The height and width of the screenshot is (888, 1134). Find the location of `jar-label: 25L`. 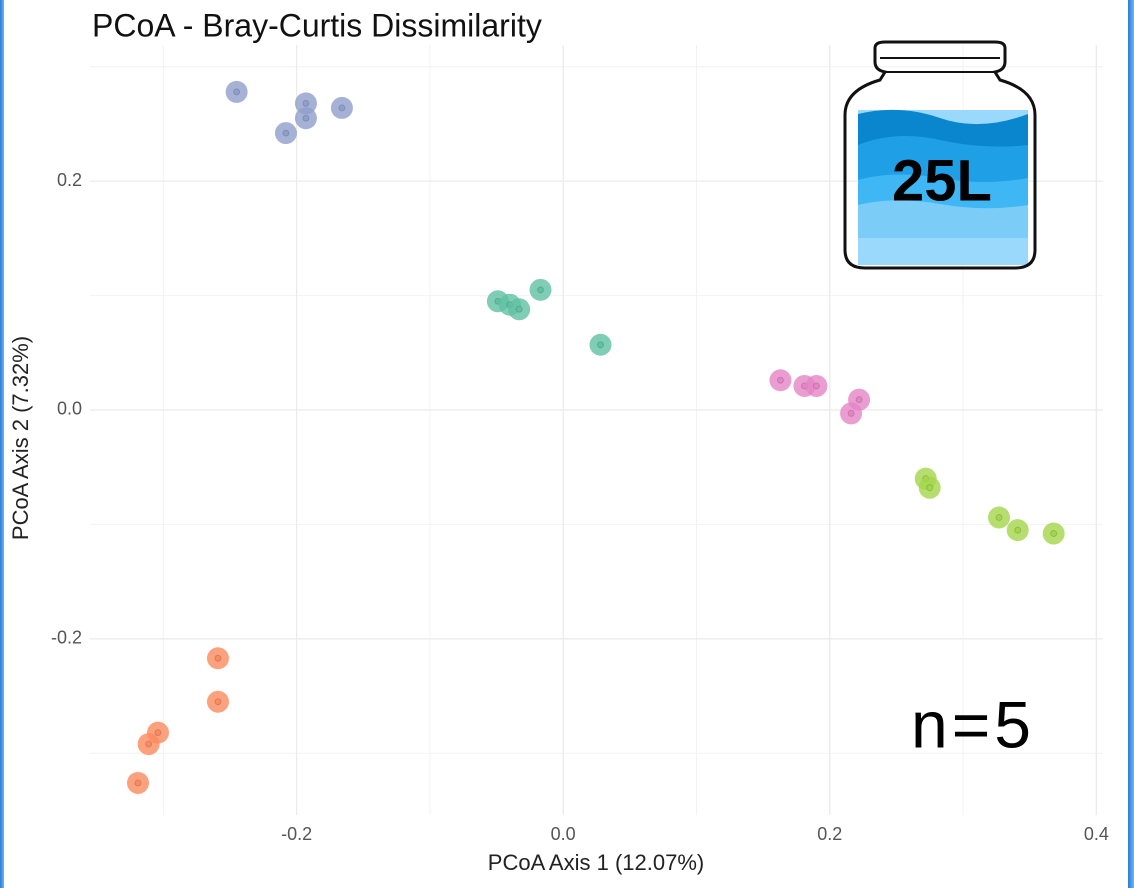

jar-label: 25L is located at coordinates (942, 180).